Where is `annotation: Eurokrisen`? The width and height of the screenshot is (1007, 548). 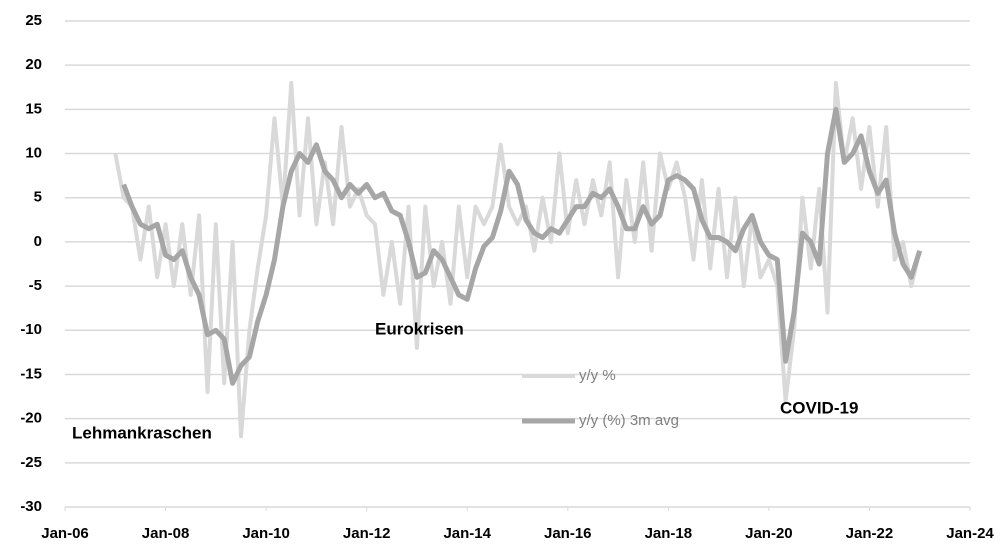
annotation: Eurokrisen is located at coordinates (419, 328).